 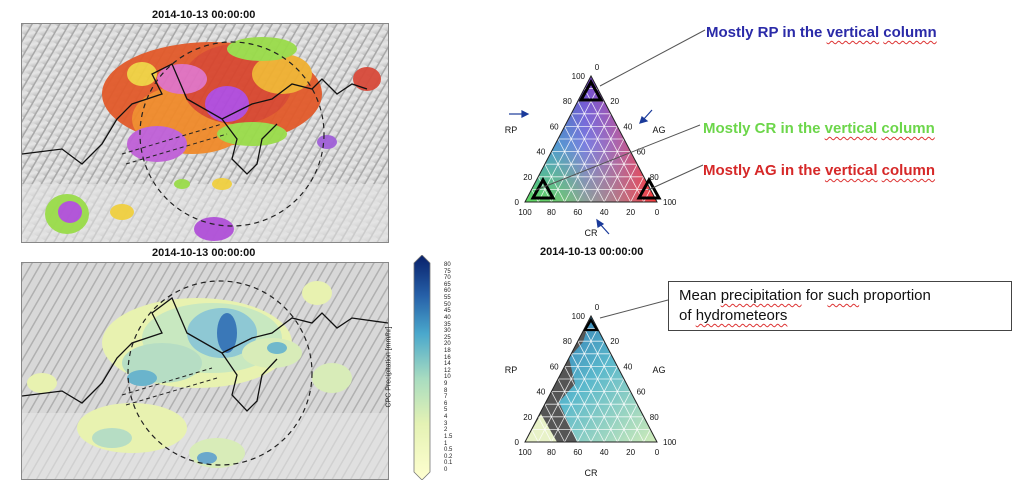 I want to click on colorbar-tick-label: 55, so click(x=447, y=298).